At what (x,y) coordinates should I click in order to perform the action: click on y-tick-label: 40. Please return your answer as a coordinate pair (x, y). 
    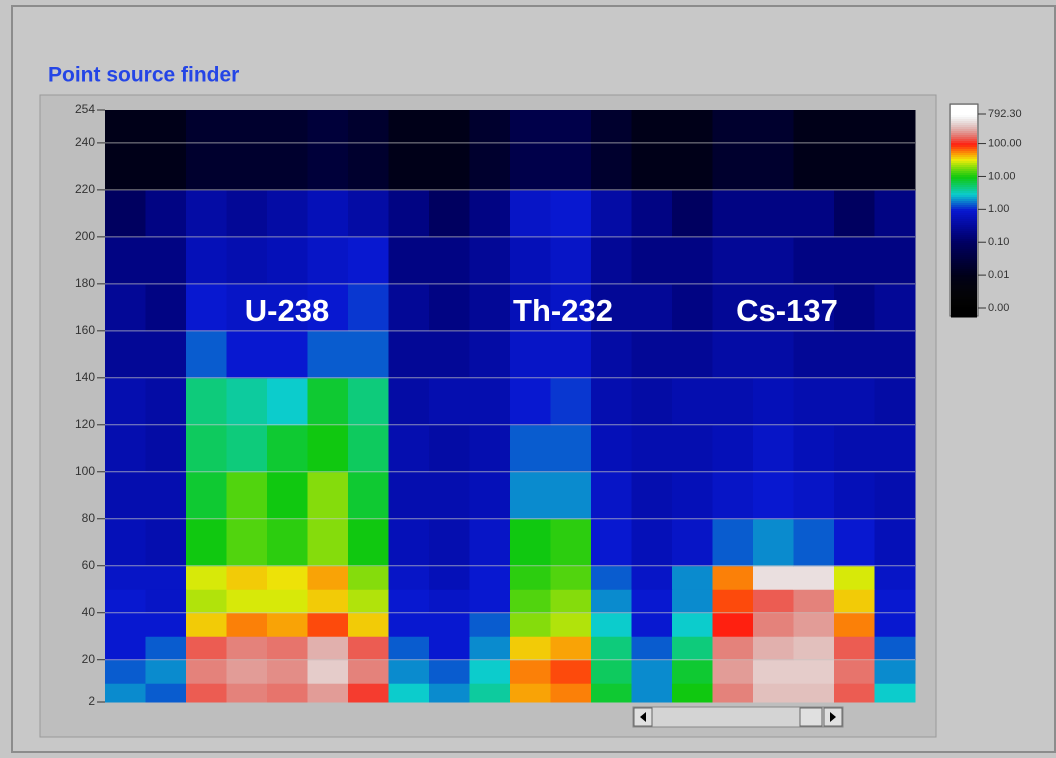
    Looking at the image, I should click on (89, 612).